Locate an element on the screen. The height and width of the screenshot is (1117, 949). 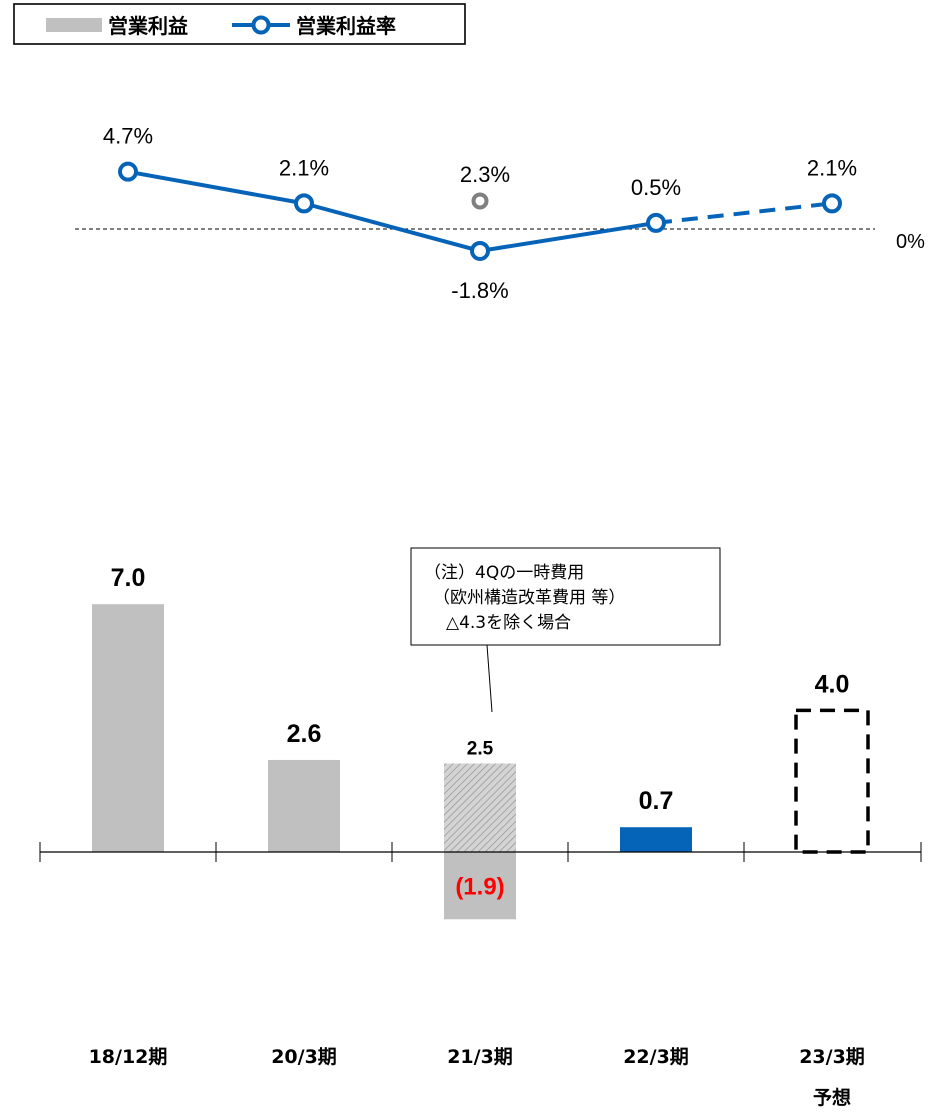
margin-alt-point-label: 2.3% is located at coordinates (485, 174).